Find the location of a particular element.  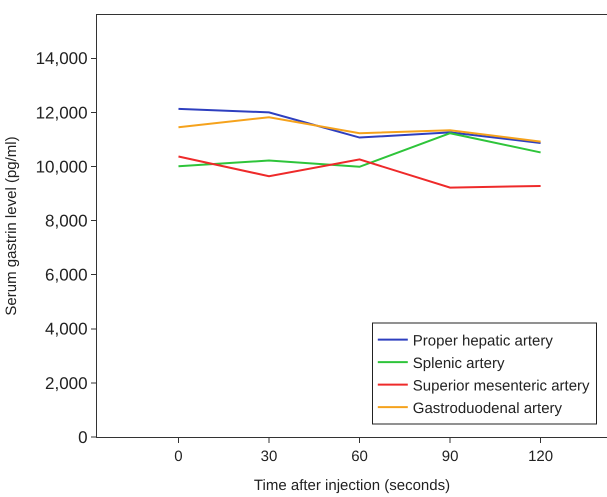

y-tick-label: 10,000 is located at coordinates (62, 166).